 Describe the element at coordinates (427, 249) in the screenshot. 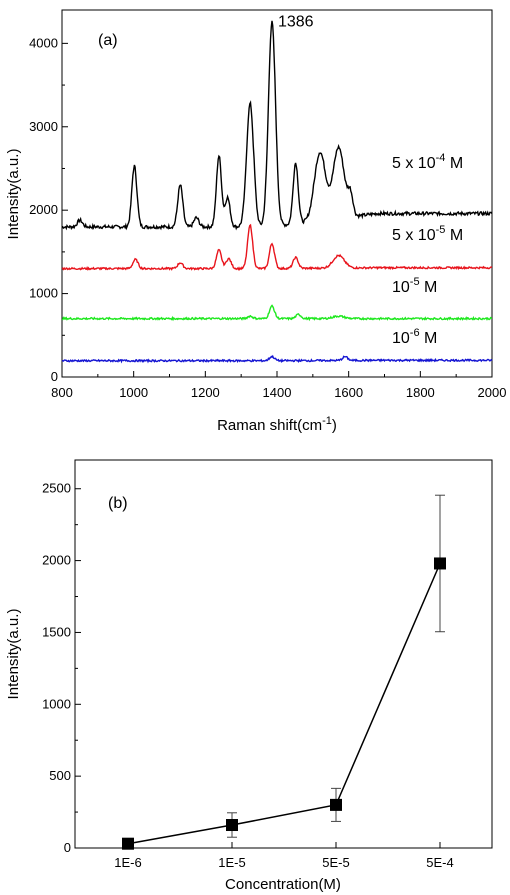

I see `panel-a-series-labels: 5 x 10-4 M 5 x 10-5 M 10-5 M 10-6 M` at that location.